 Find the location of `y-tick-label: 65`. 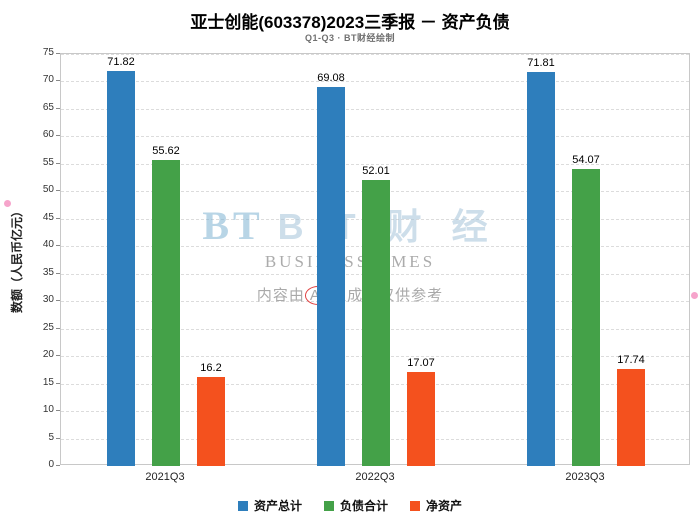

y-tick-label: 65 is located at coordinates (48, 107).